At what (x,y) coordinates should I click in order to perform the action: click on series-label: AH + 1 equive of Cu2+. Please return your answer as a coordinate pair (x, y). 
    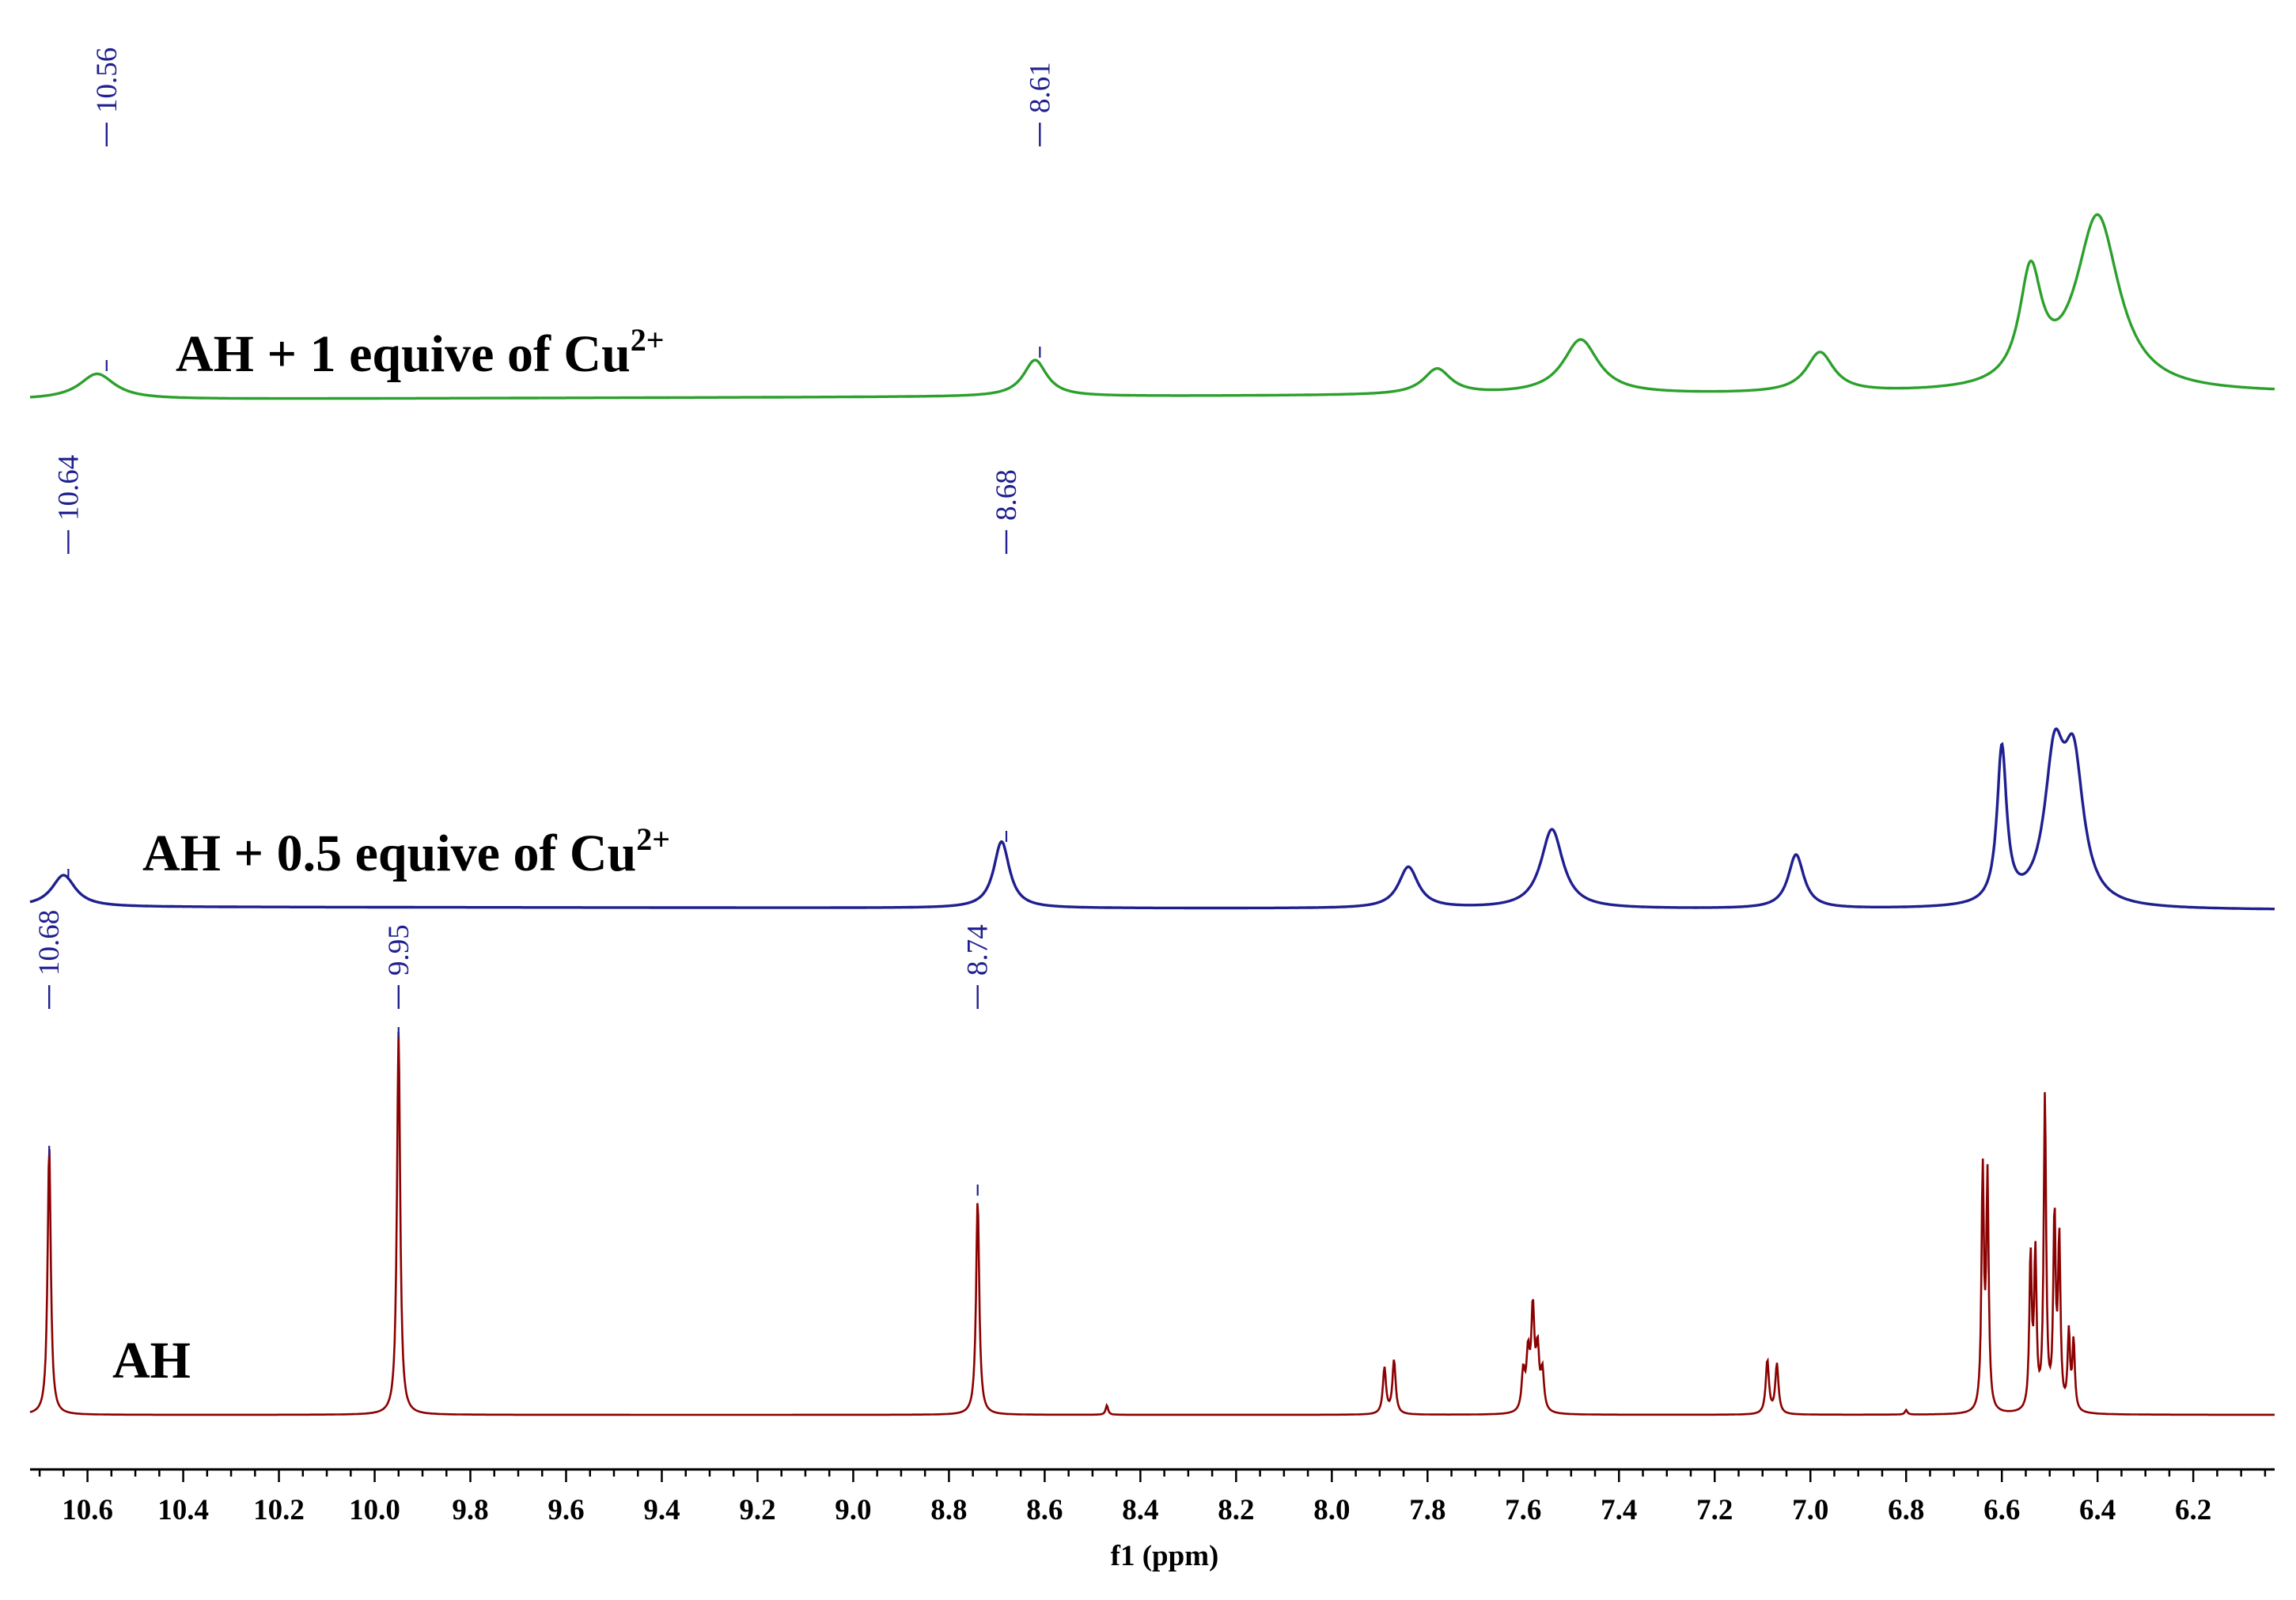
    Looking at the image, I should click on (420, 352).